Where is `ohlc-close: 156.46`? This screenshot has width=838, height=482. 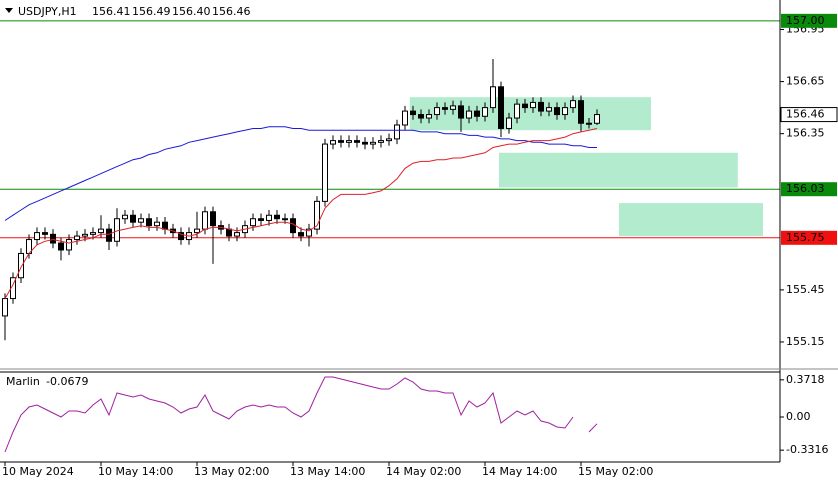 ohlc-close: 156.46 is located at coordinates (231, 11).